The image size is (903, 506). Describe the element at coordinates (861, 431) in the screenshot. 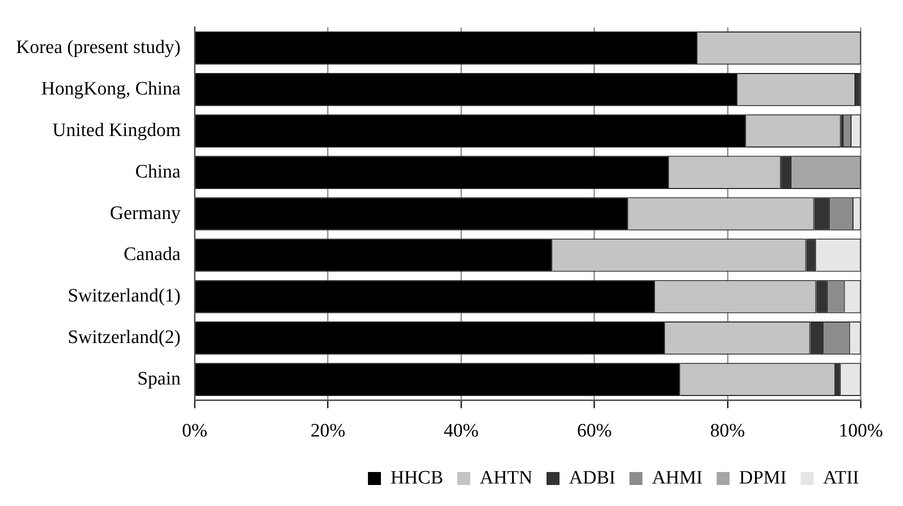

I see `x-tick-label: 100%` at that location.